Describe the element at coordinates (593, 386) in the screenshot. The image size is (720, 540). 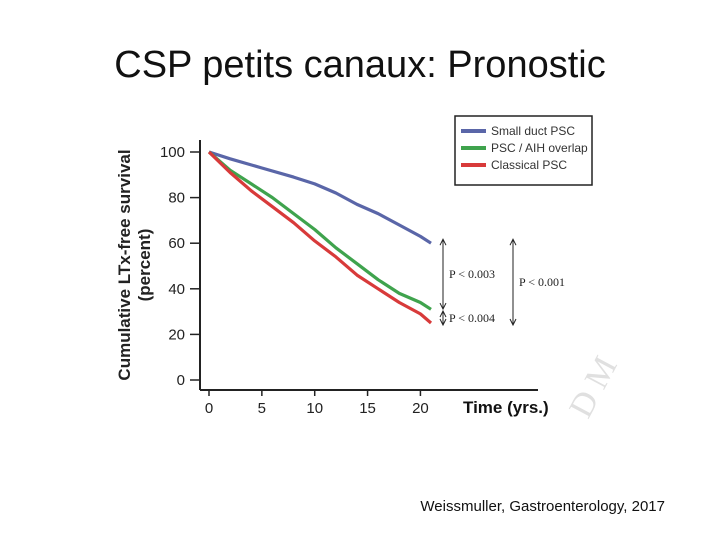
I see `watermark: D M` at that location.